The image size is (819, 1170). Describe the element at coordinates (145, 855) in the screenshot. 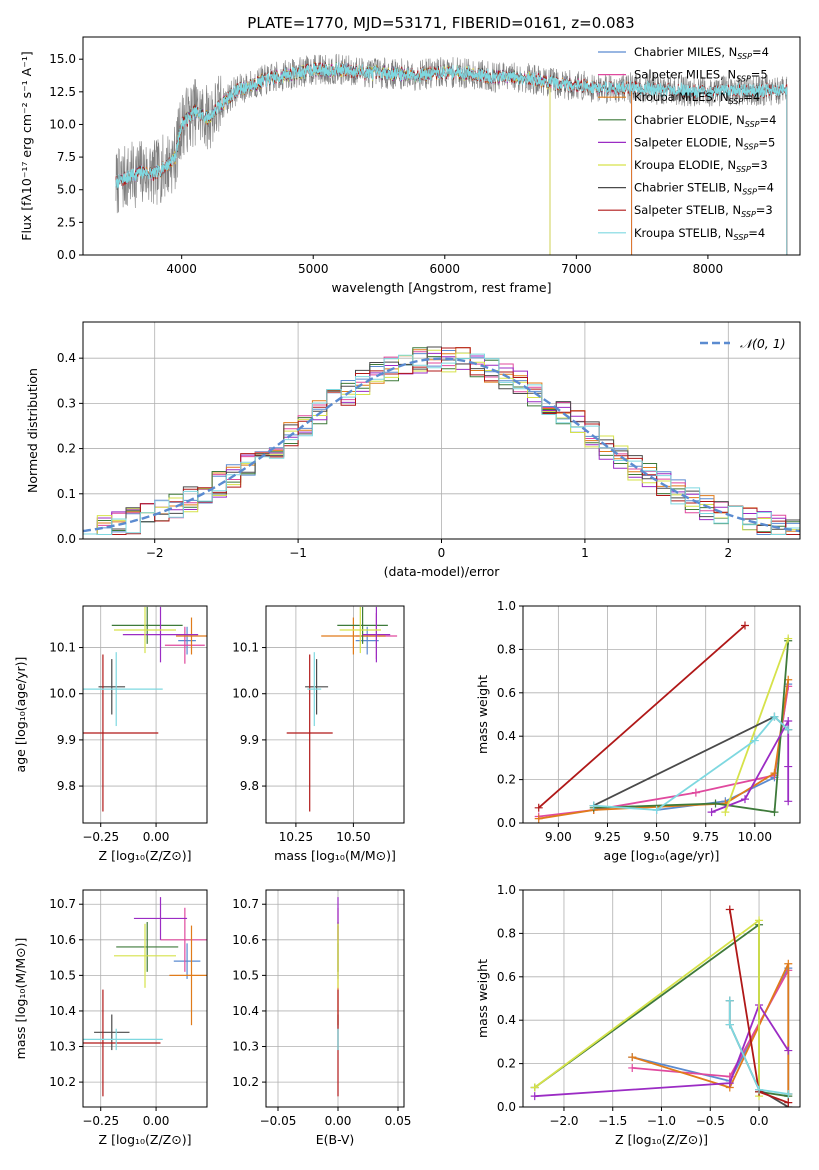

I see `x-axis-label: Z [log₁₀(Z/Z⊙)]` at that location.